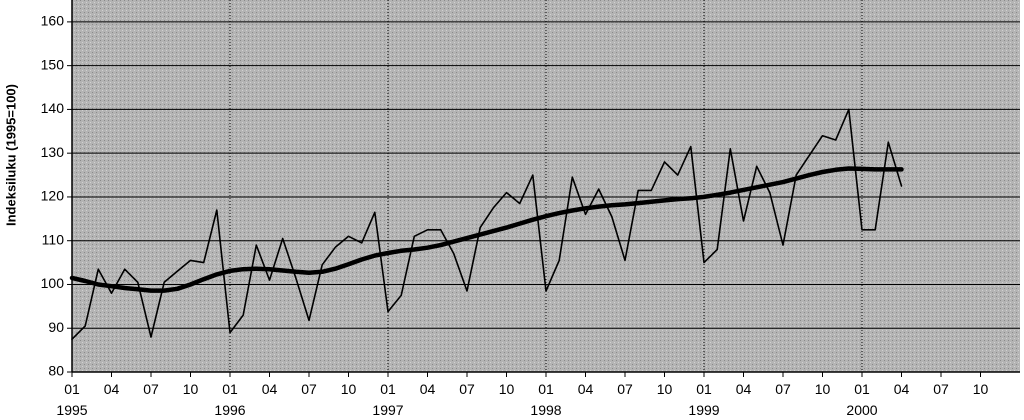 This screenshot has height=420, width=1024. I want to click on x-year-label: 2000, so click(861, 410).